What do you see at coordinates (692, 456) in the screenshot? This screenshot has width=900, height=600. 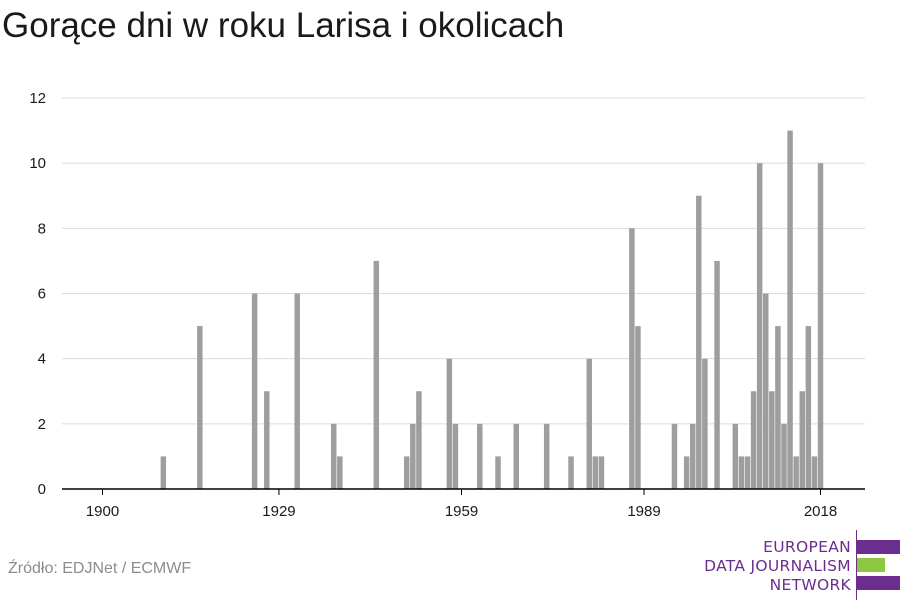 I see `bar-1997` at bounding box center [692, 456].